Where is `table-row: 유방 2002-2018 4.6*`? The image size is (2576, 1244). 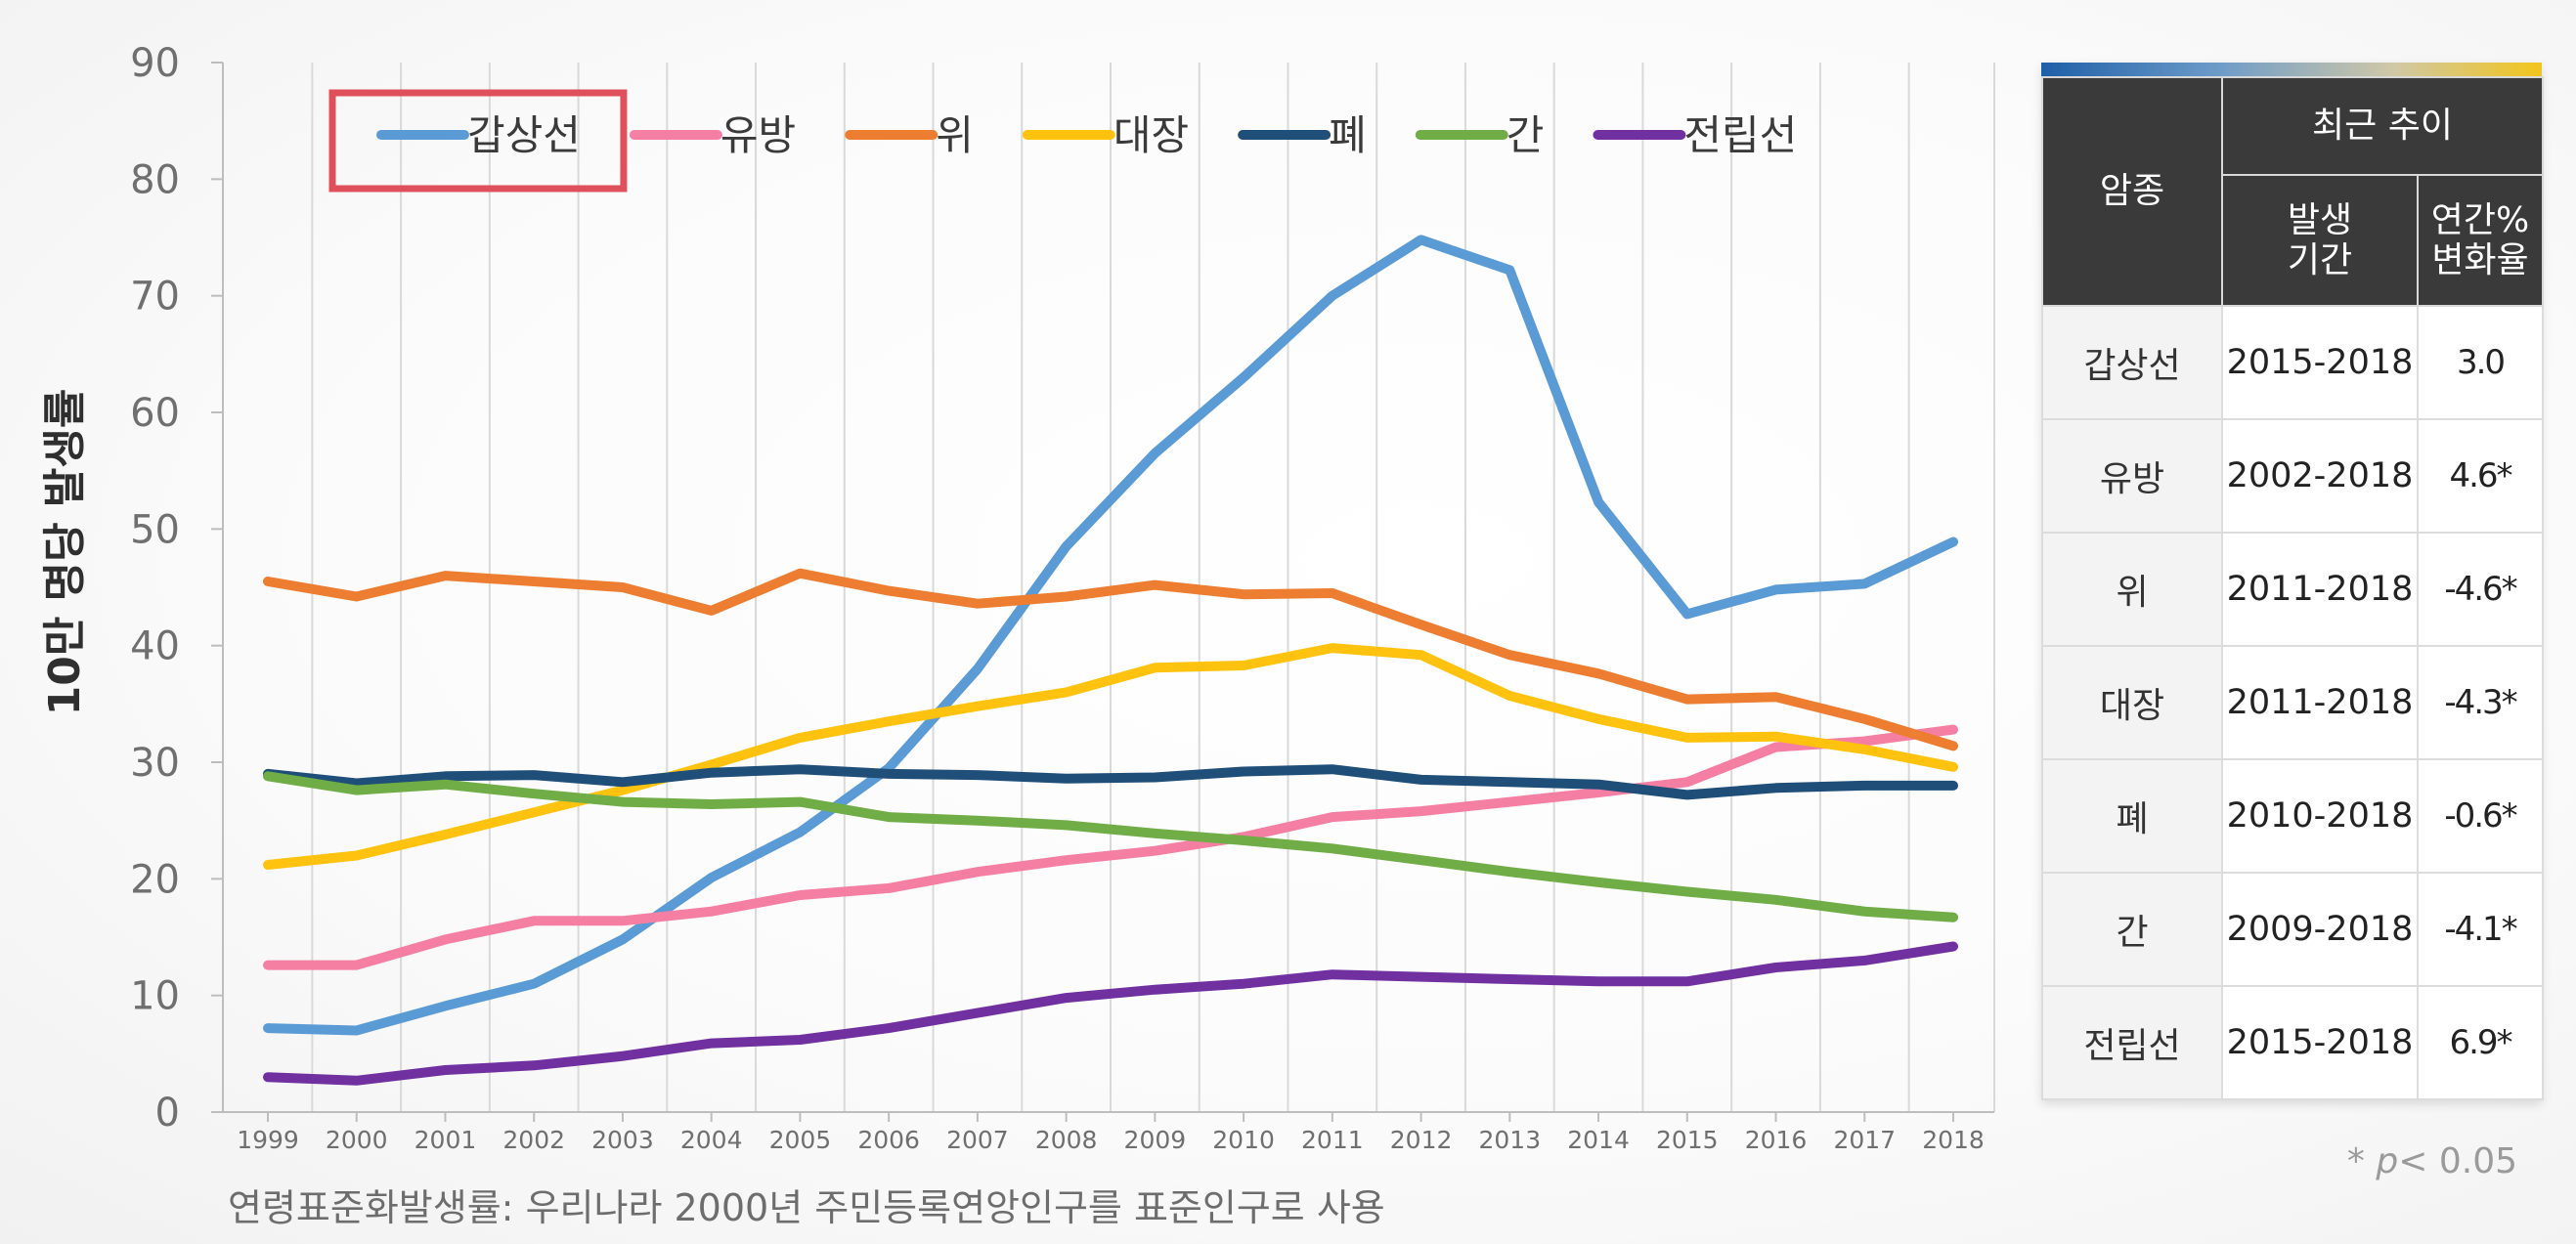 table-row: 유방 2002-2018 4.6* is located at coordinates (2292, 476).